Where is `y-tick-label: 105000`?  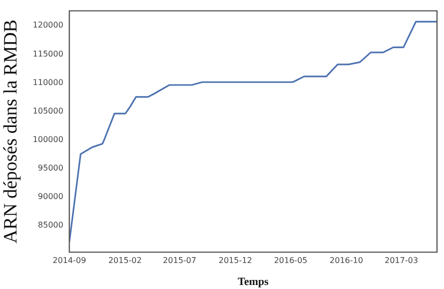 y-tick-label: 105000 is located at coordinates (48, 111).